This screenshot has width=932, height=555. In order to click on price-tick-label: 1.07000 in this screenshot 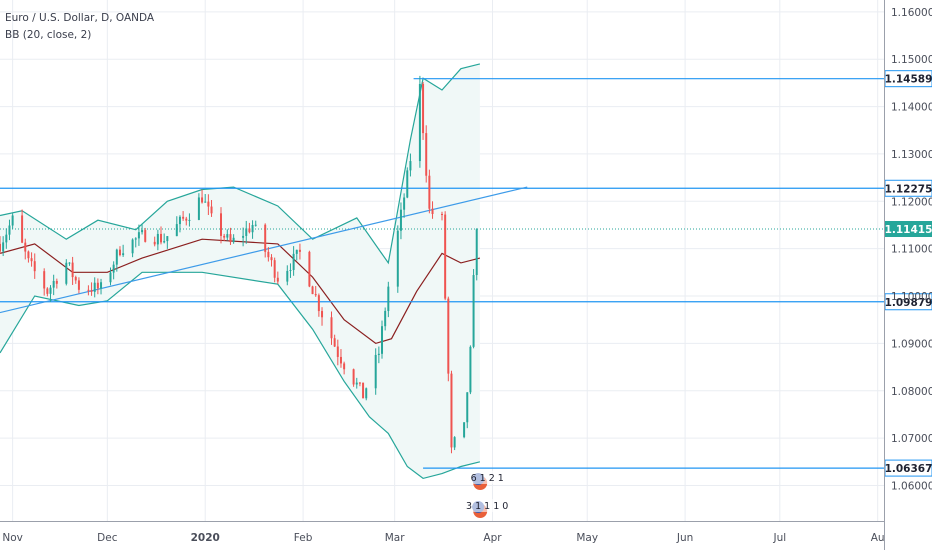, I will do `click(911, 439)`.